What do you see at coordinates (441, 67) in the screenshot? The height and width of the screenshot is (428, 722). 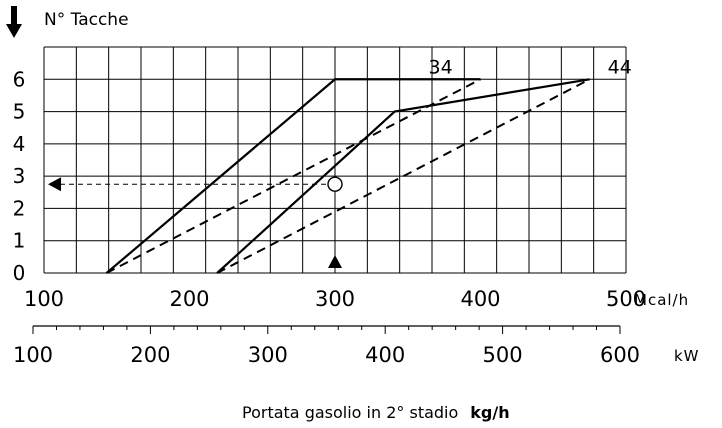 I see `series-label-34: 34` at bounding box center [441, 67].